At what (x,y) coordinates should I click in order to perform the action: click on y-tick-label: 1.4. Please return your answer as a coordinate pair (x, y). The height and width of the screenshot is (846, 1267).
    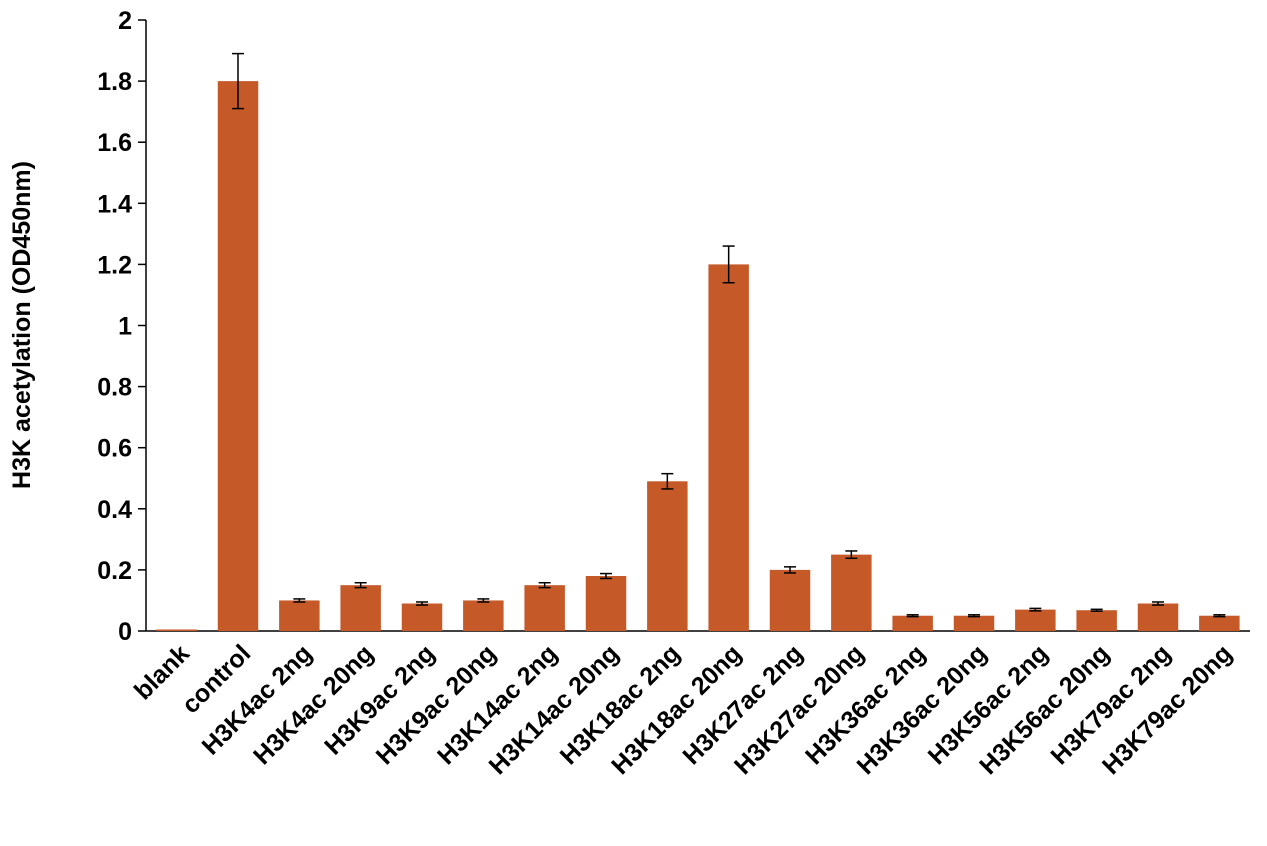
    Looking at the image, I should click on (114, 204).